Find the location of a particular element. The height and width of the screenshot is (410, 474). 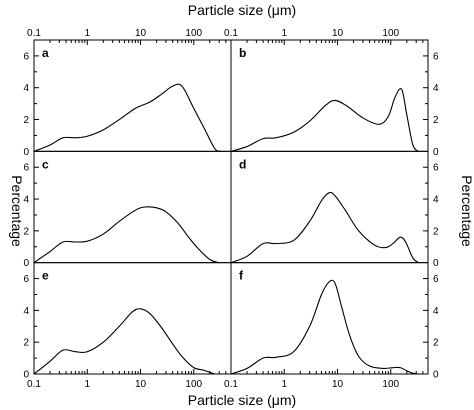

panel-letter: e is located at coordinates (45, 276).